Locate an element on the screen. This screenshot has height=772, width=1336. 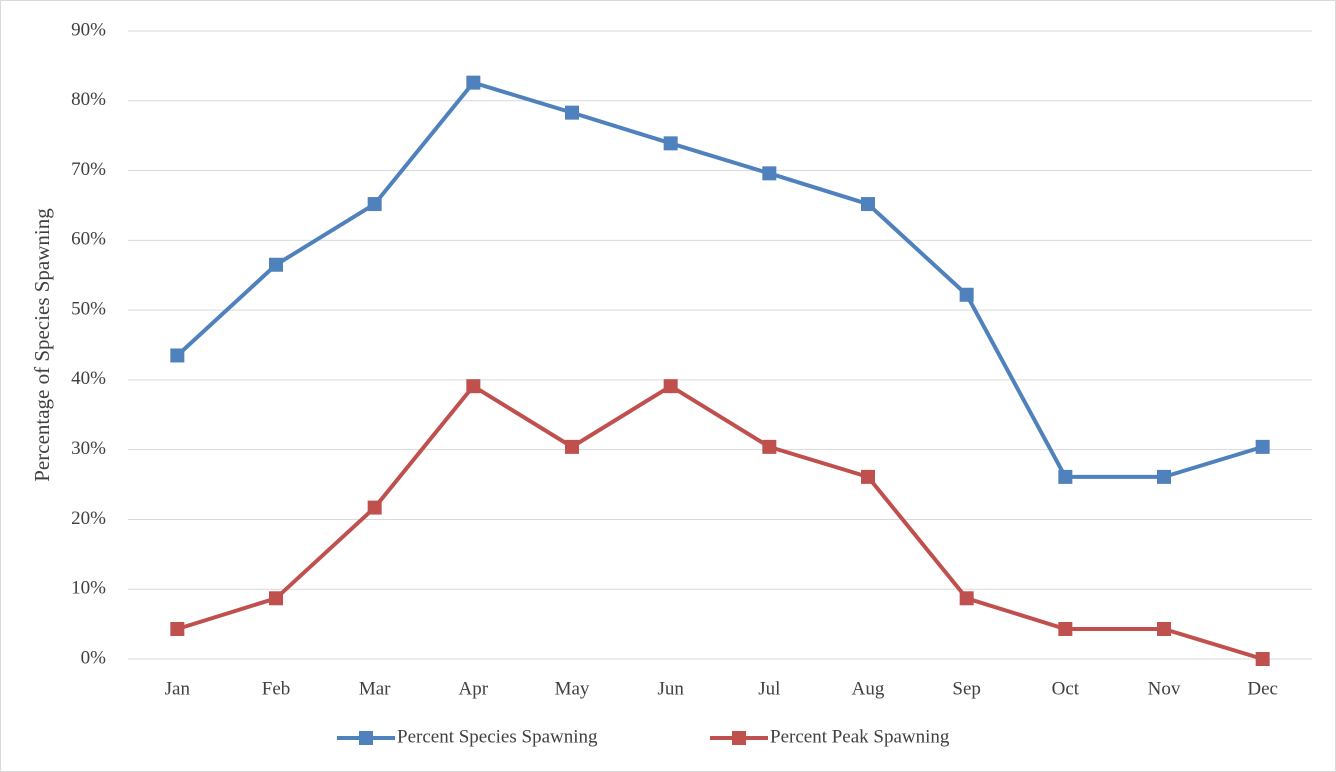
y-tick-label: 0% is located at coordinates (94, 657).